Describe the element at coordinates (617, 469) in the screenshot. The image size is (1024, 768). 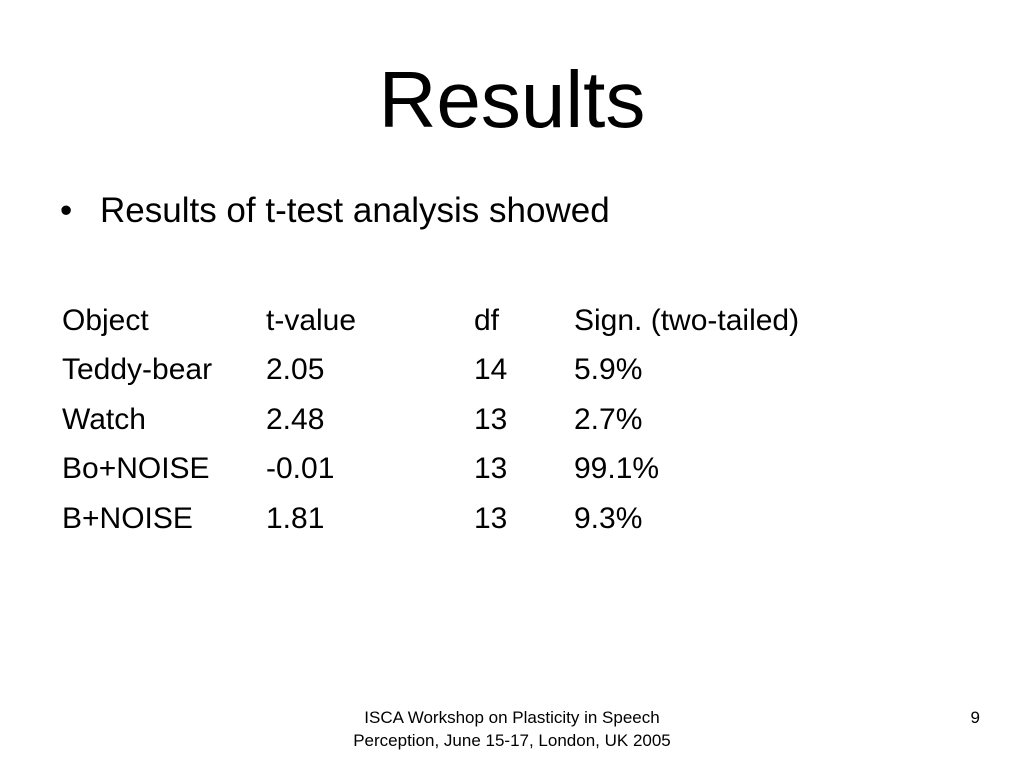
I see `cell-significance: 99.1%` at that location.